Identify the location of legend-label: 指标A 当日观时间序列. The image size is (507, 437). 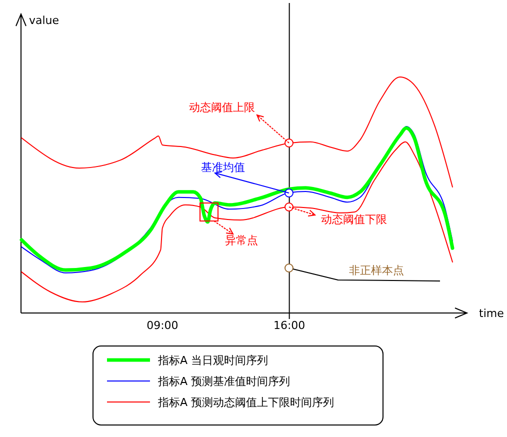
(212, 360).